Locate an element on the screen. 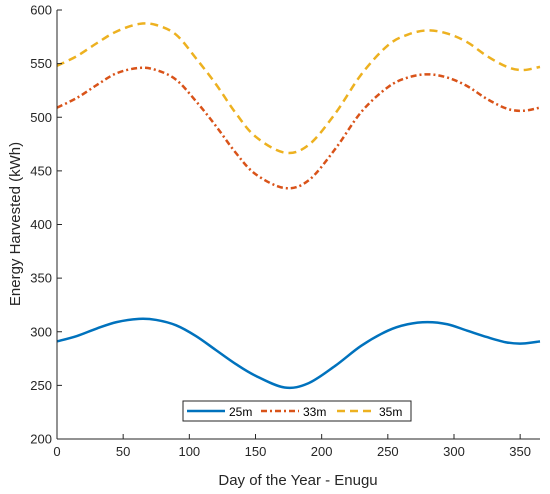 The height and width of the screenshot is (494, 550). legend-label-25m: 25m is located at coordinates (240, 412).